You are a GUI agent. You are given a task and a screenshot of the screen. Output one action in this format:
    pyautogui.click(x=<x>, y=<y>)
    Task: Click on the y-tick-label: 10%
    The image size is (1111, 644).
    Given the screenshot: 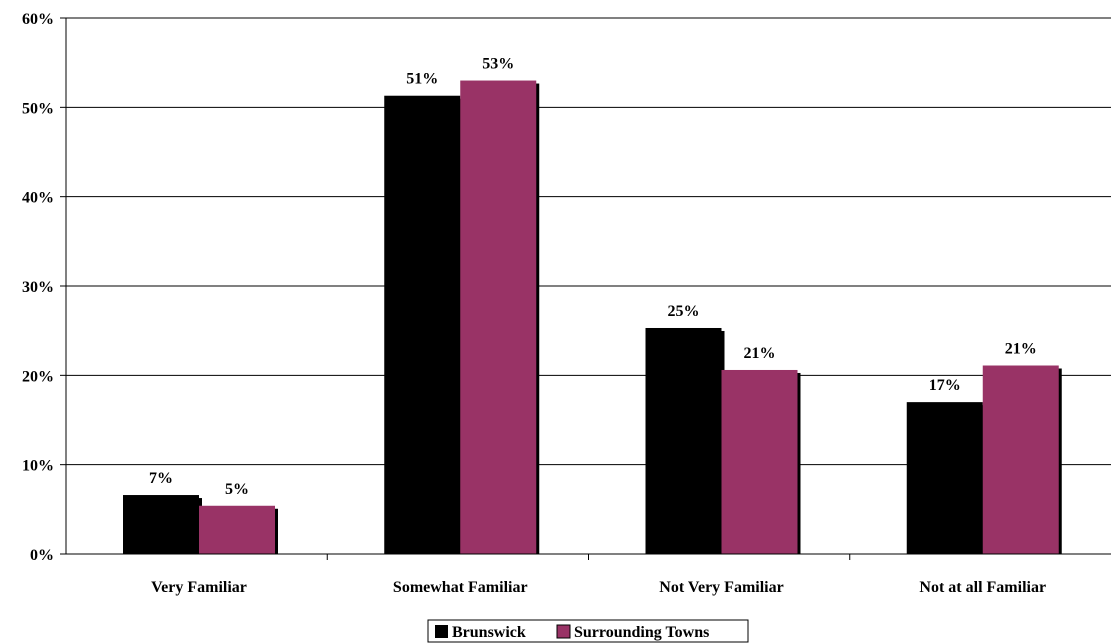 What is the action you would take?
    pyautogui.click(x=38, y=466)
    